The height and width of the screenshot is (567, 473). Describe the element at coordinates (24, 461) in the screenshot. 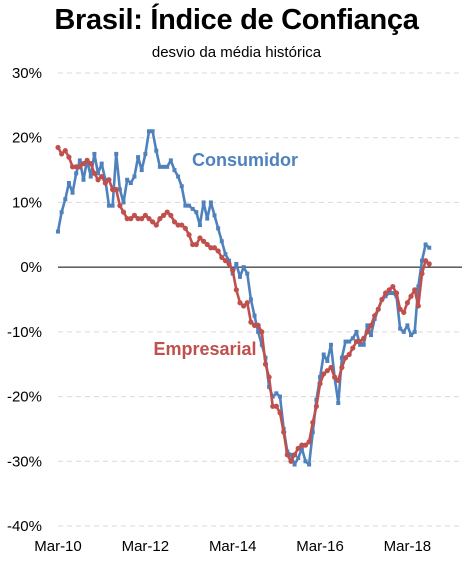

I see `y-tick-label: -30%` at that location.